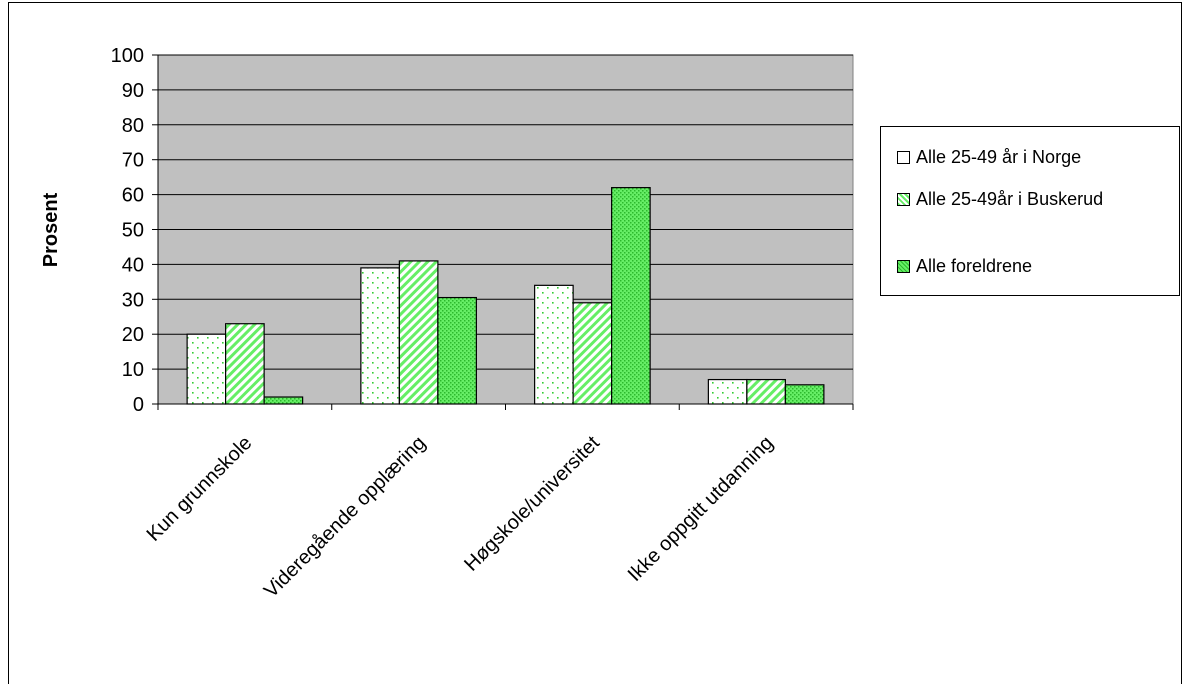  I want to click on y-tick-label: 30, so click(133, 300).